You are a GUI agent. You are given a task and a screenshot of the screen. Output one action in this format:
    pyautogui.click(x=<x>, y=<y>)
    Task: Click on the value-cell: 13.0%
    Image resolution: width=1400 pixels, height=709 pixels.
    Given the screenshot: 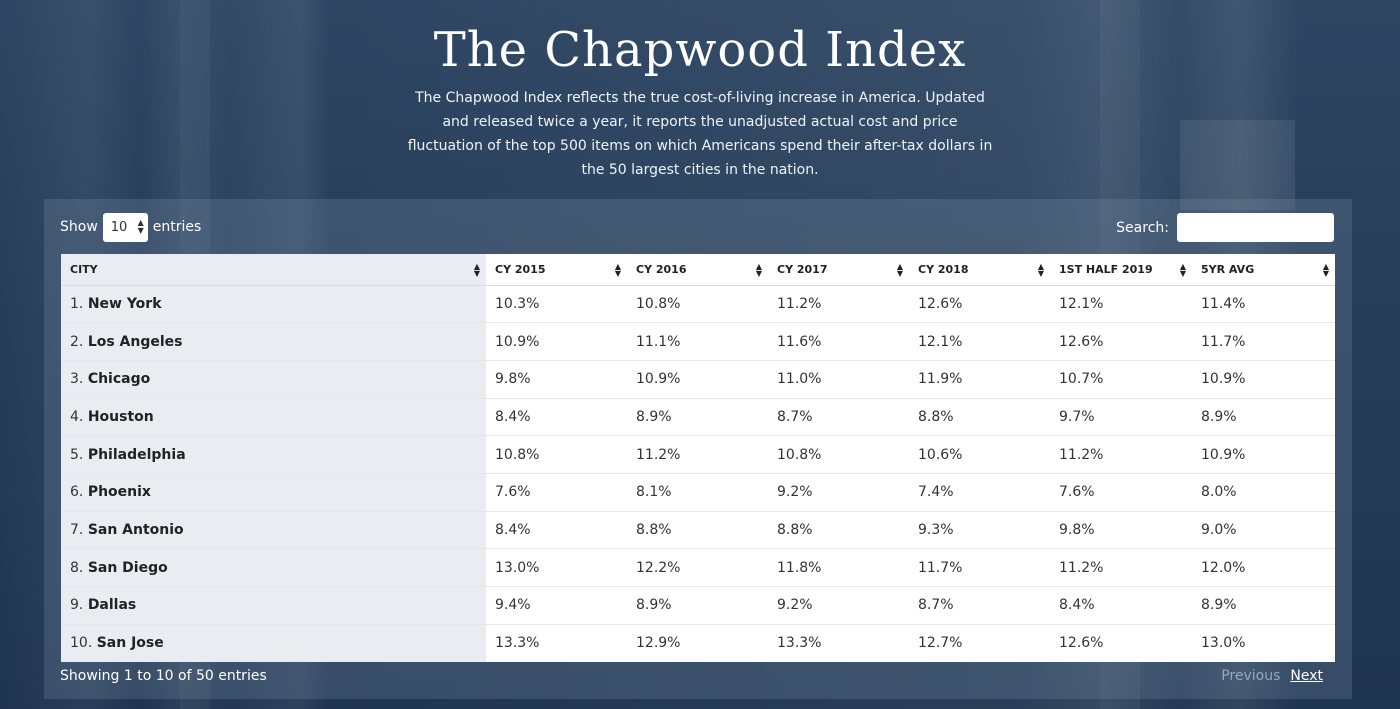 What is the action you would take?
    pyautogui.click(x=556, y=567)
    